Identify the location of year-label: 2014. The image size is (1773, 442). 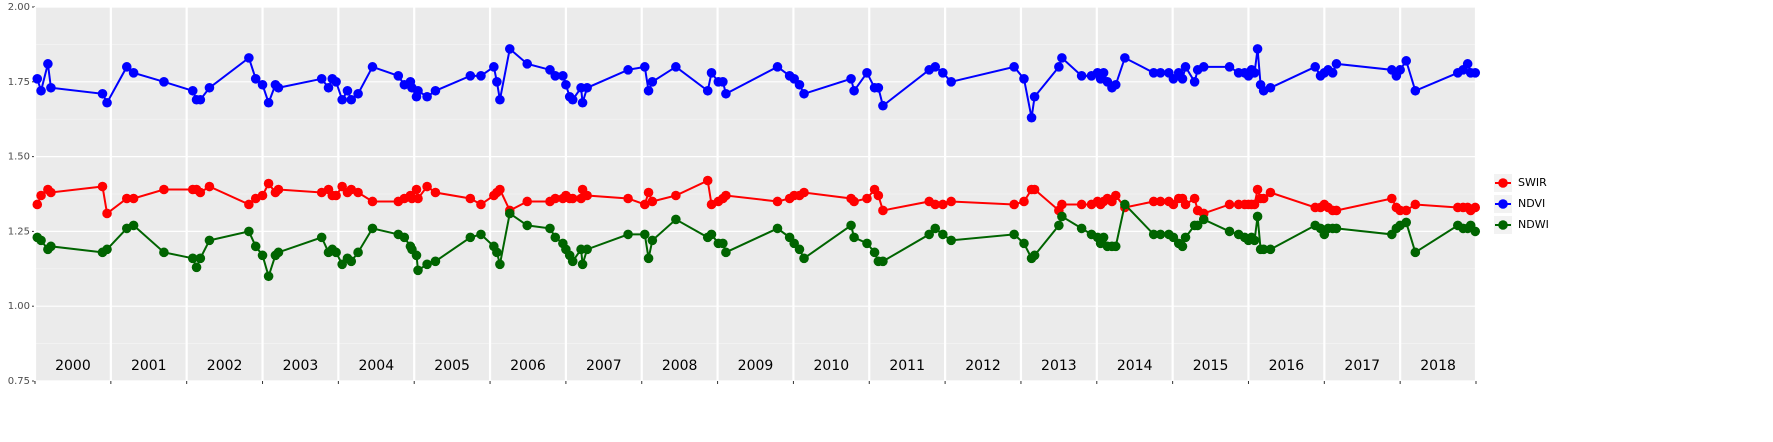
(1135, 366).